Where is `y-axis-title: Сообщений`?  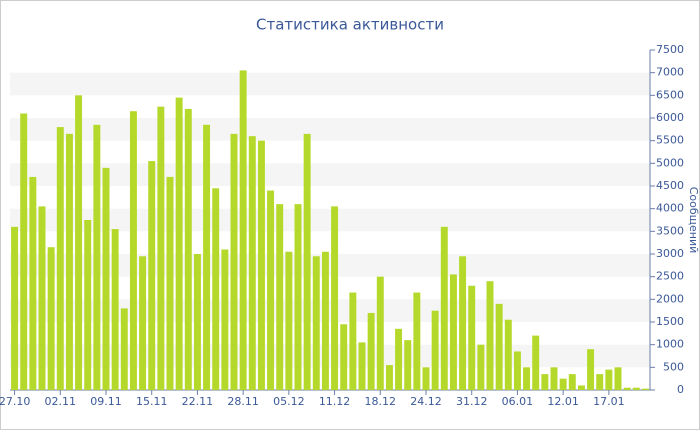
y-axis-title: Сообщений is located at coordinates (693, 220).